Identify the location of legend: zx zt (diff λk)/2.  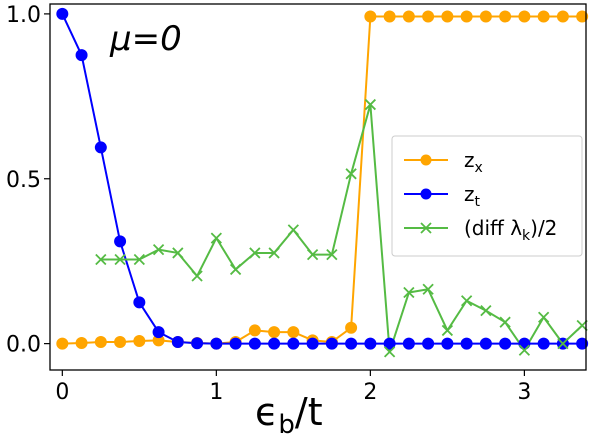
(487, 196).